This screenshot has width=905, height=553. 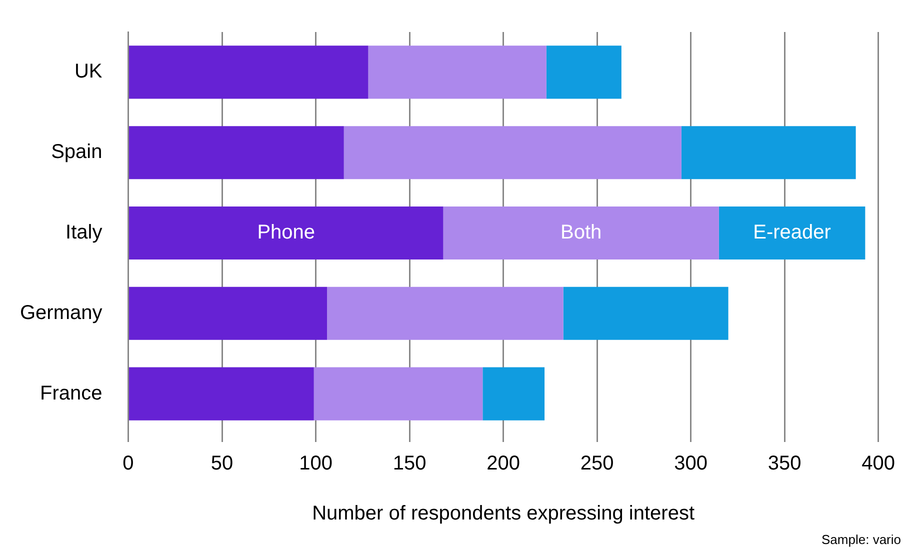 What do you see at coordinates (861, 539) in the screenshot?
I see `text: Sample: vario` at bounding box center [861, 539].